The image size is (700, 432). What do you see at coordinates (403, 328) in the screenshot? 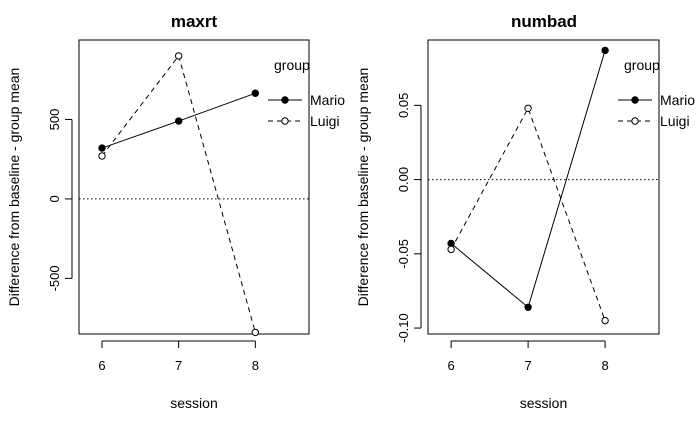
I see `y-tick-label: -0.10` at bounding box center [403, 328].